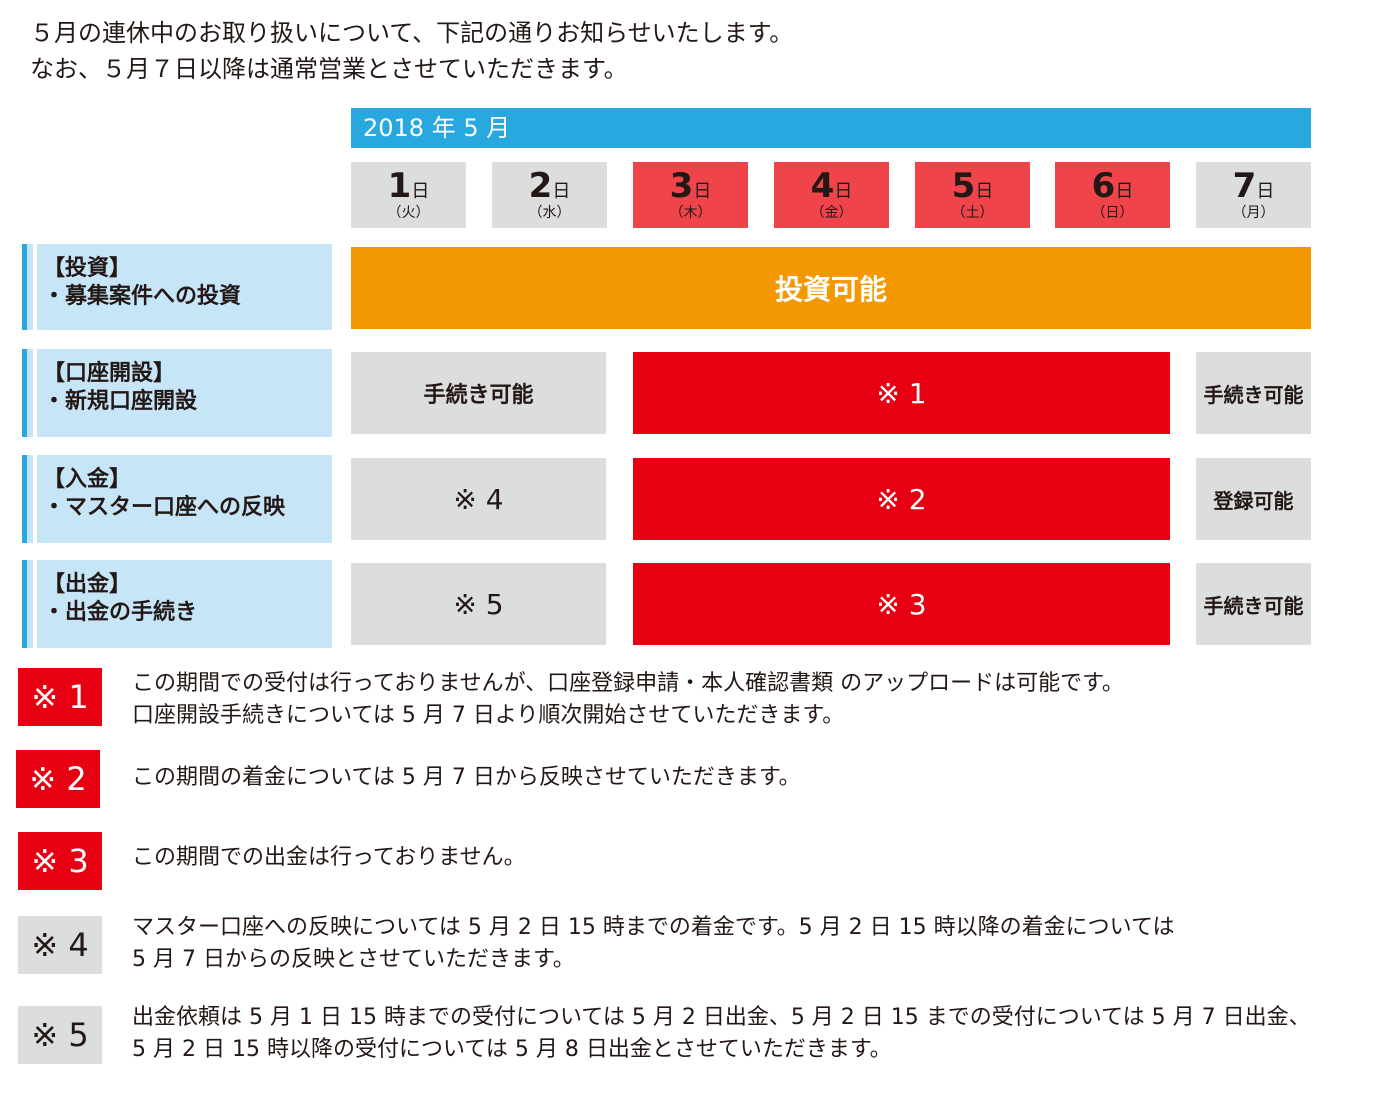 The image size is (1400, 1094). Describe the element at coordinates (1253, 393) in the screenshot. I see `cell-account-after: 手続き可能` at that location.